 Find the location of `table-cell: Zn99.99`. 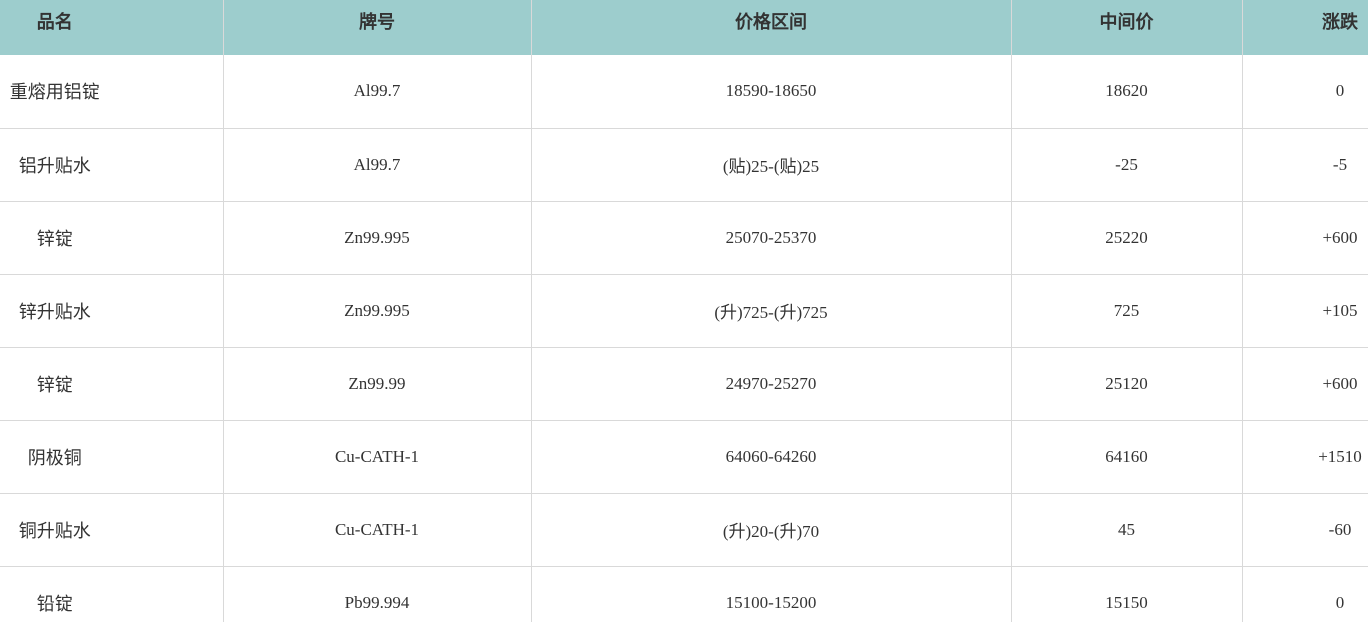

table-cell: Zn99.99 is located at coordinates (377, 384).